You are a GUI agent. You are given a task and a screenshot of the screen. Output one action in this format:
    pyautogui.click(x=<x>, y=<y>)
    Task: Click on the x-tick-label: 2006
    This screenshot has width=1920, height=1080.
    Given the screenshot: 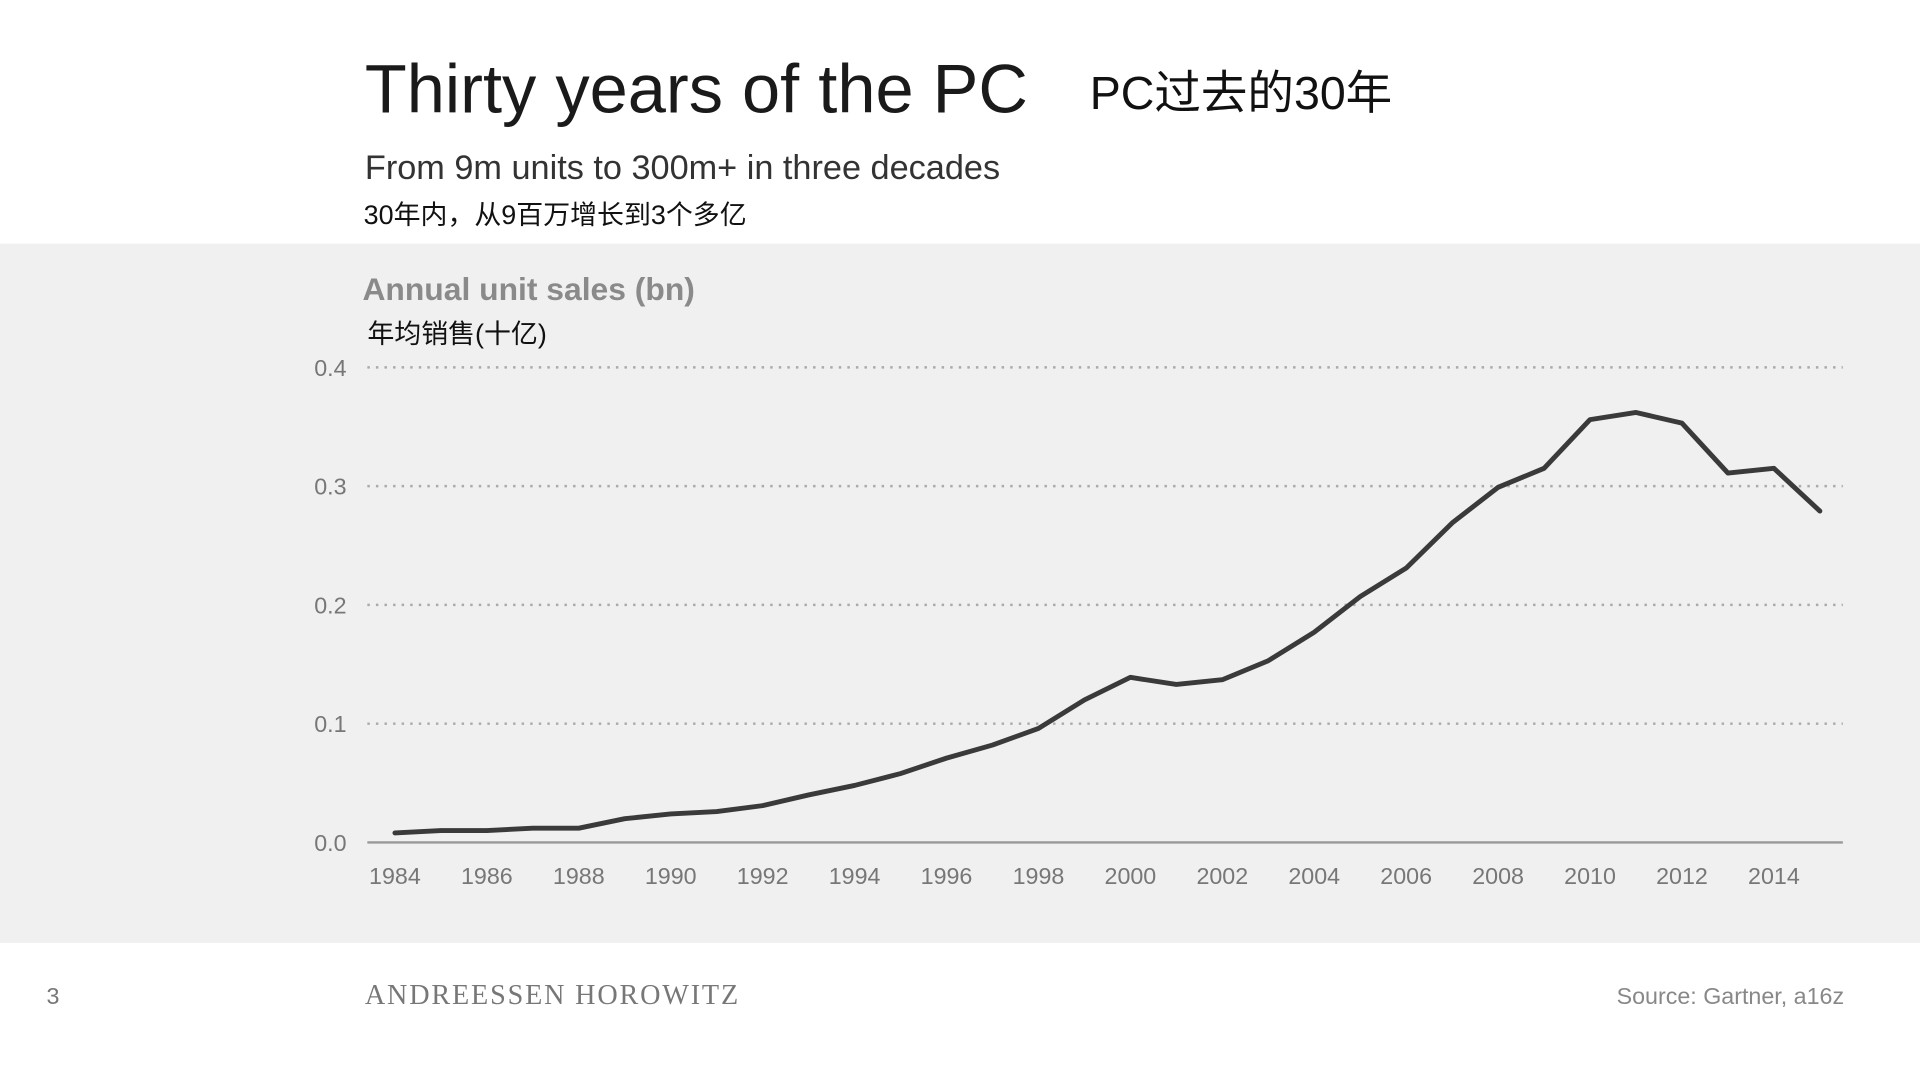 What is the action you would take?
    pyautogui.click(x=1406, y=876)
    